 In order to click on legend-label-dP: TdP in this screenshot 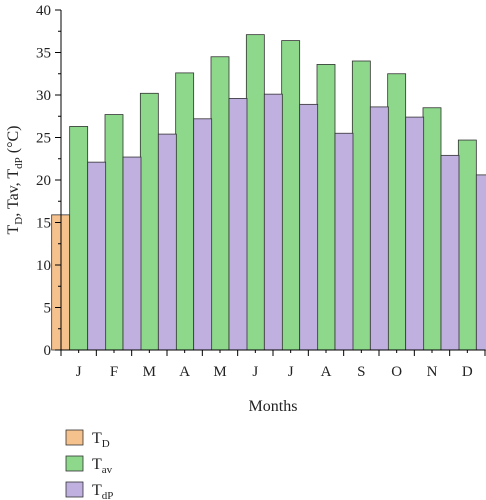, I will do `click(102, 491)`.